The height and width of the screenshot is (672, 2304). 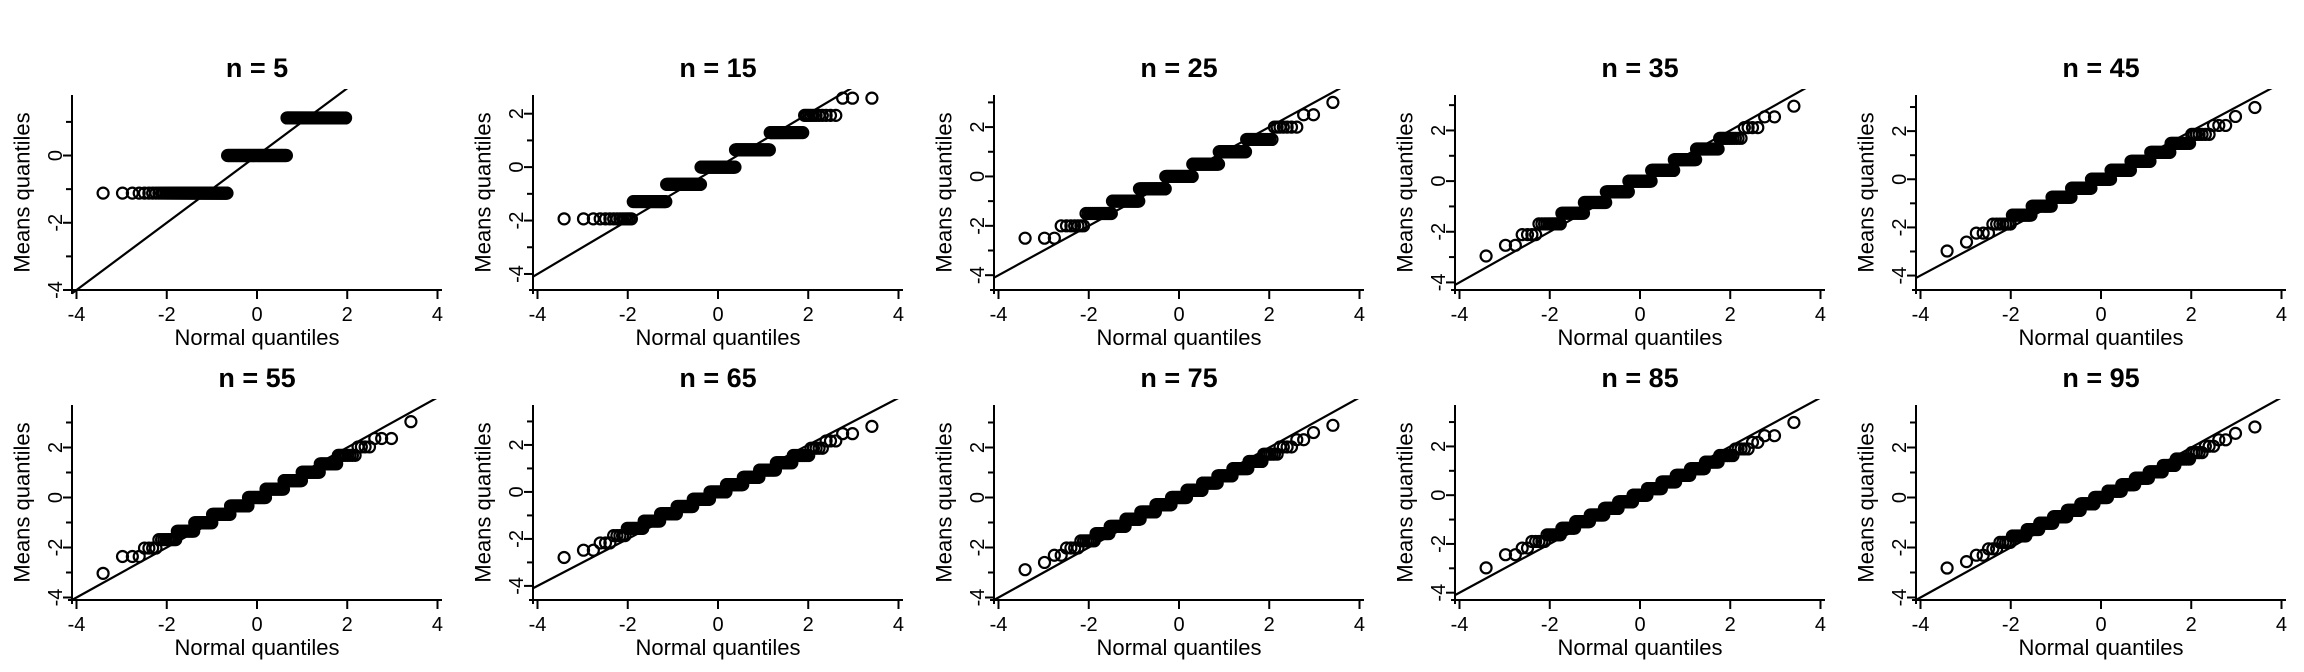 What do you see at coordinates (1178, 378) in the screenshot?
I see `panel-title: n = 75` at bounding box center [1178, 378].